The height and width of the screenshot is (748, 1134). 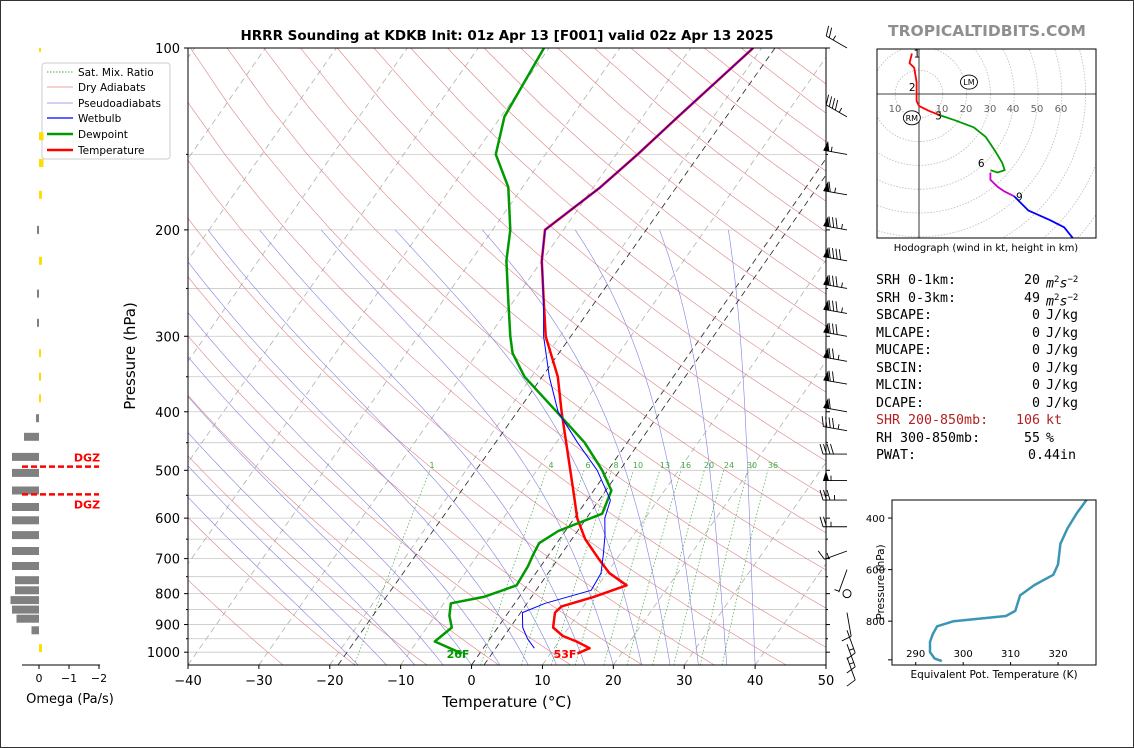 What do you see at coordinates (258, 681) in the screenshot?
I see `x-tick-label: −30` at bounding box center [258, 681].